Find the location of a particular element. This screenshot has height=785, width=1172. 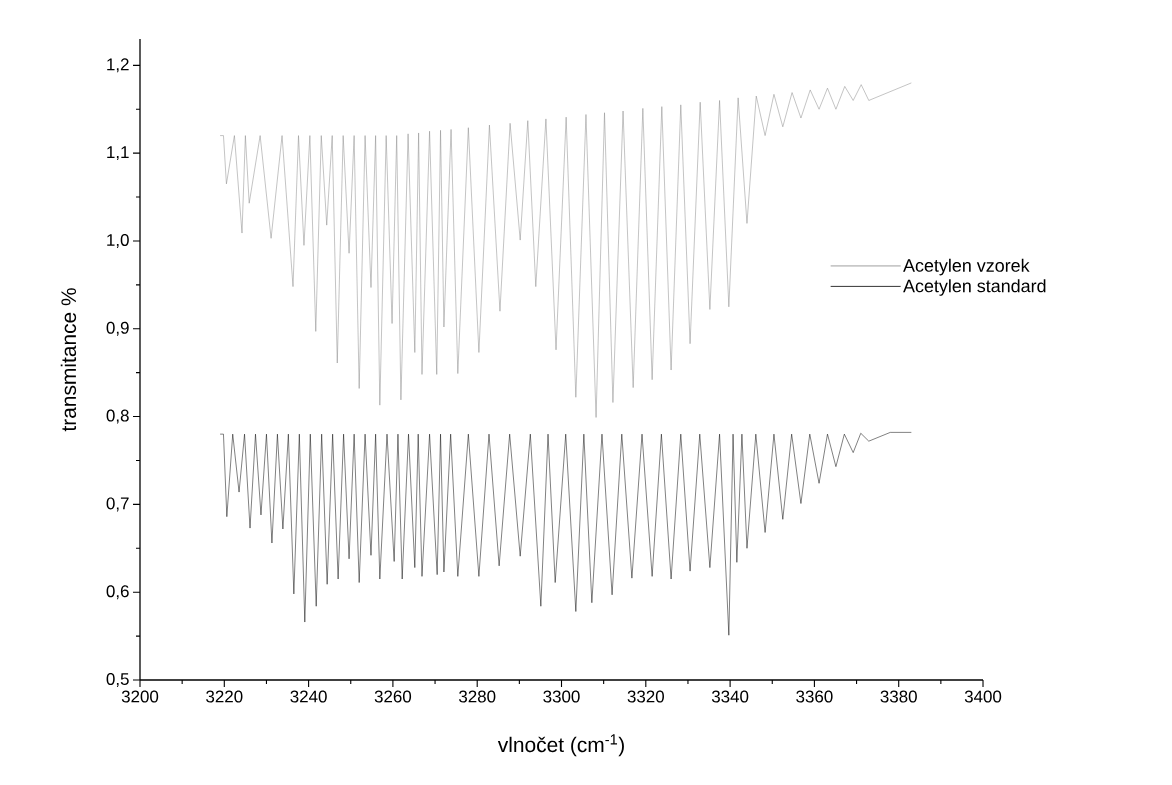

y-axis-title: transmitance % is located at coordinates (68, 360).